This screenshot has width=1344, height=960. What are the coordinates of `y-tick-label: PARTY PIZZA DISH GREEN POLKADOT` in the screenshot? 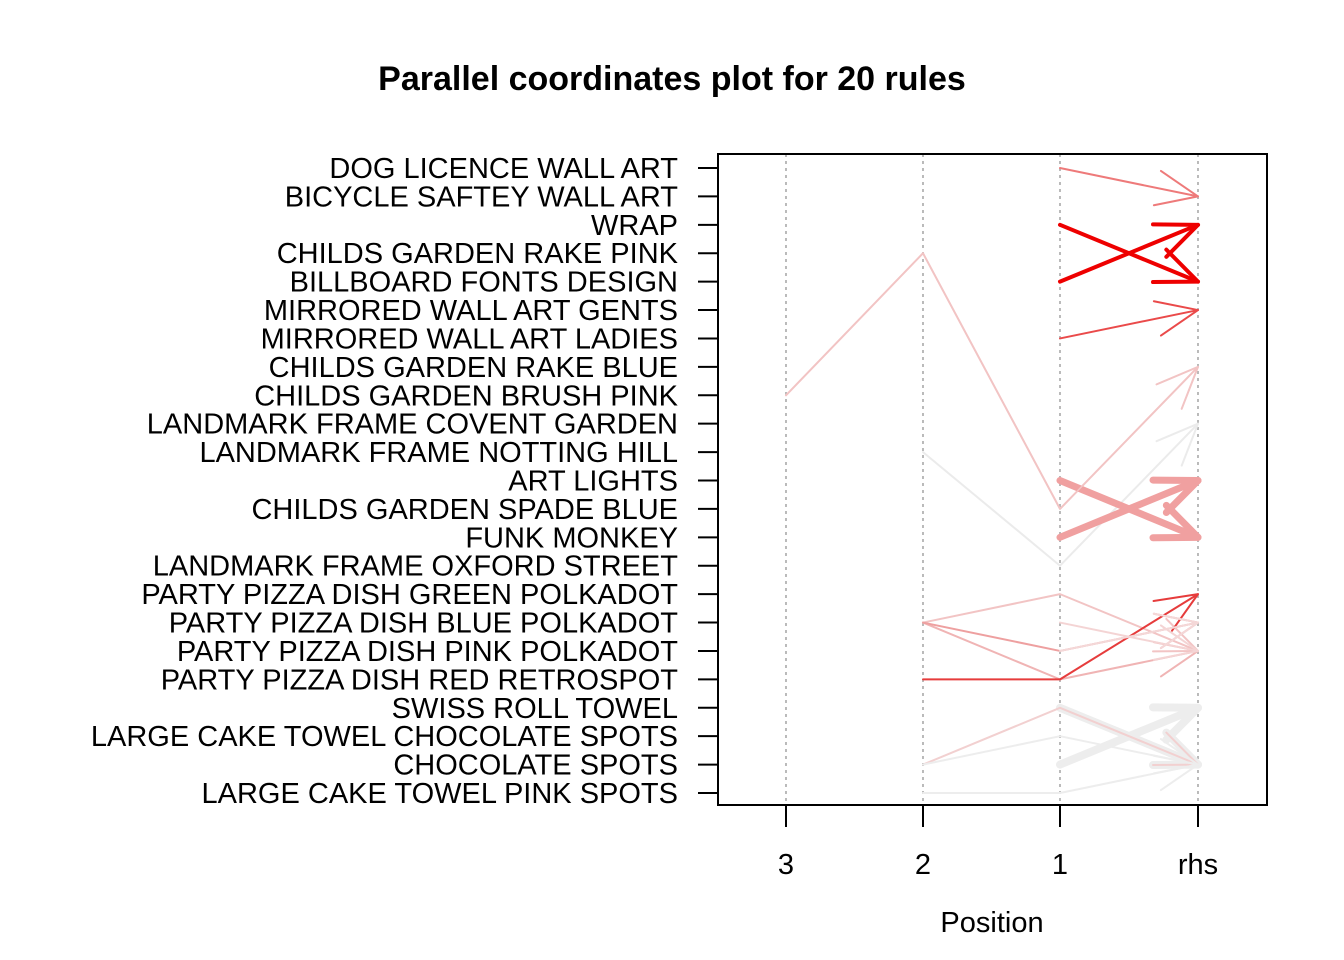 It's located at (409, 595).